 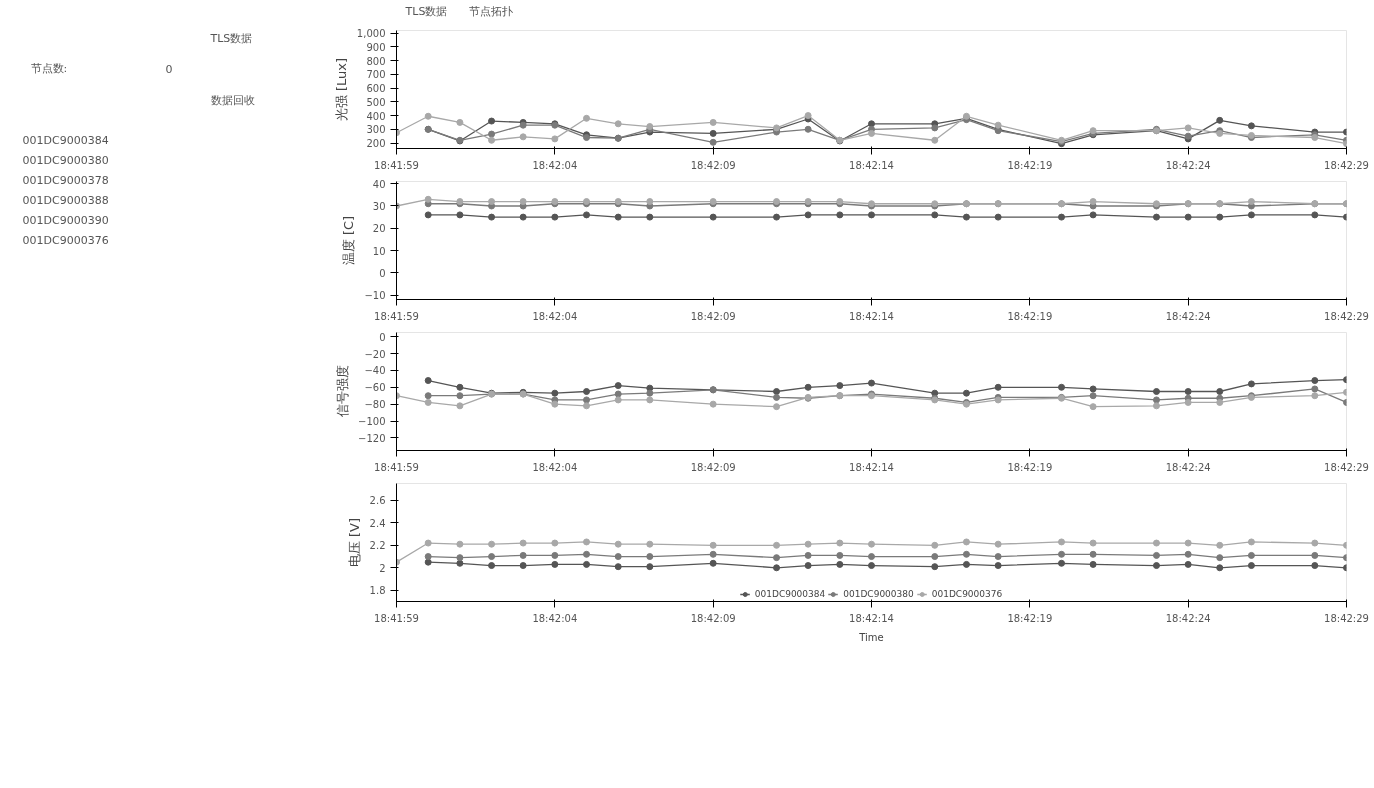 What do you see at coordinates (232, 100) in the screenshot?
I see `text: 数据回收` at bounding box center [232, 100].